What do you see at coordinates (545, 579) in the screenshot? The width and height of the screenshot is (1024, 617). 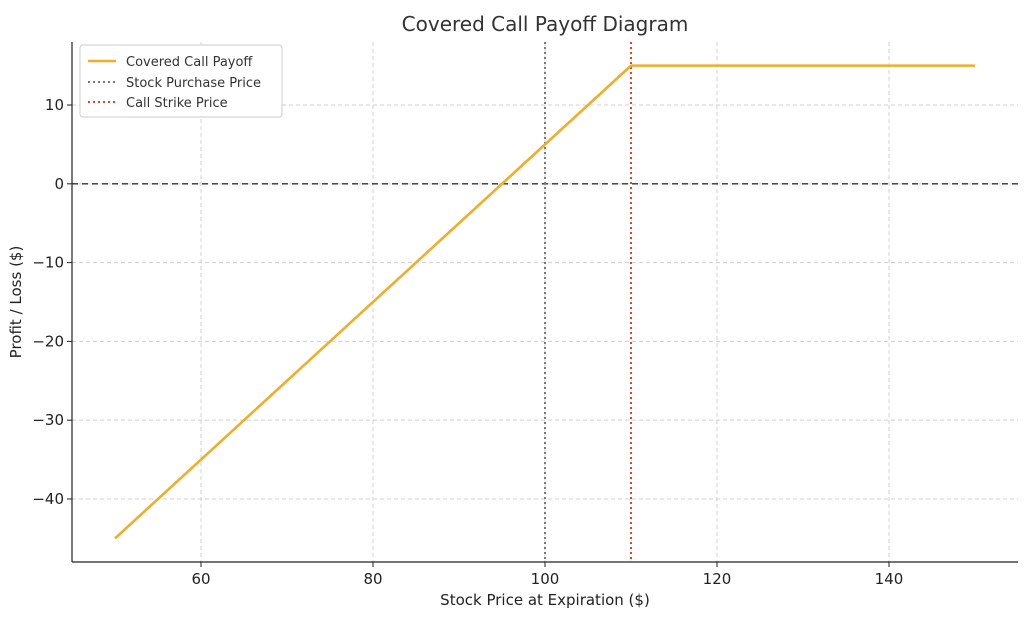 I see `x-tick-label-2: 100` at bounding box center [545, 579].